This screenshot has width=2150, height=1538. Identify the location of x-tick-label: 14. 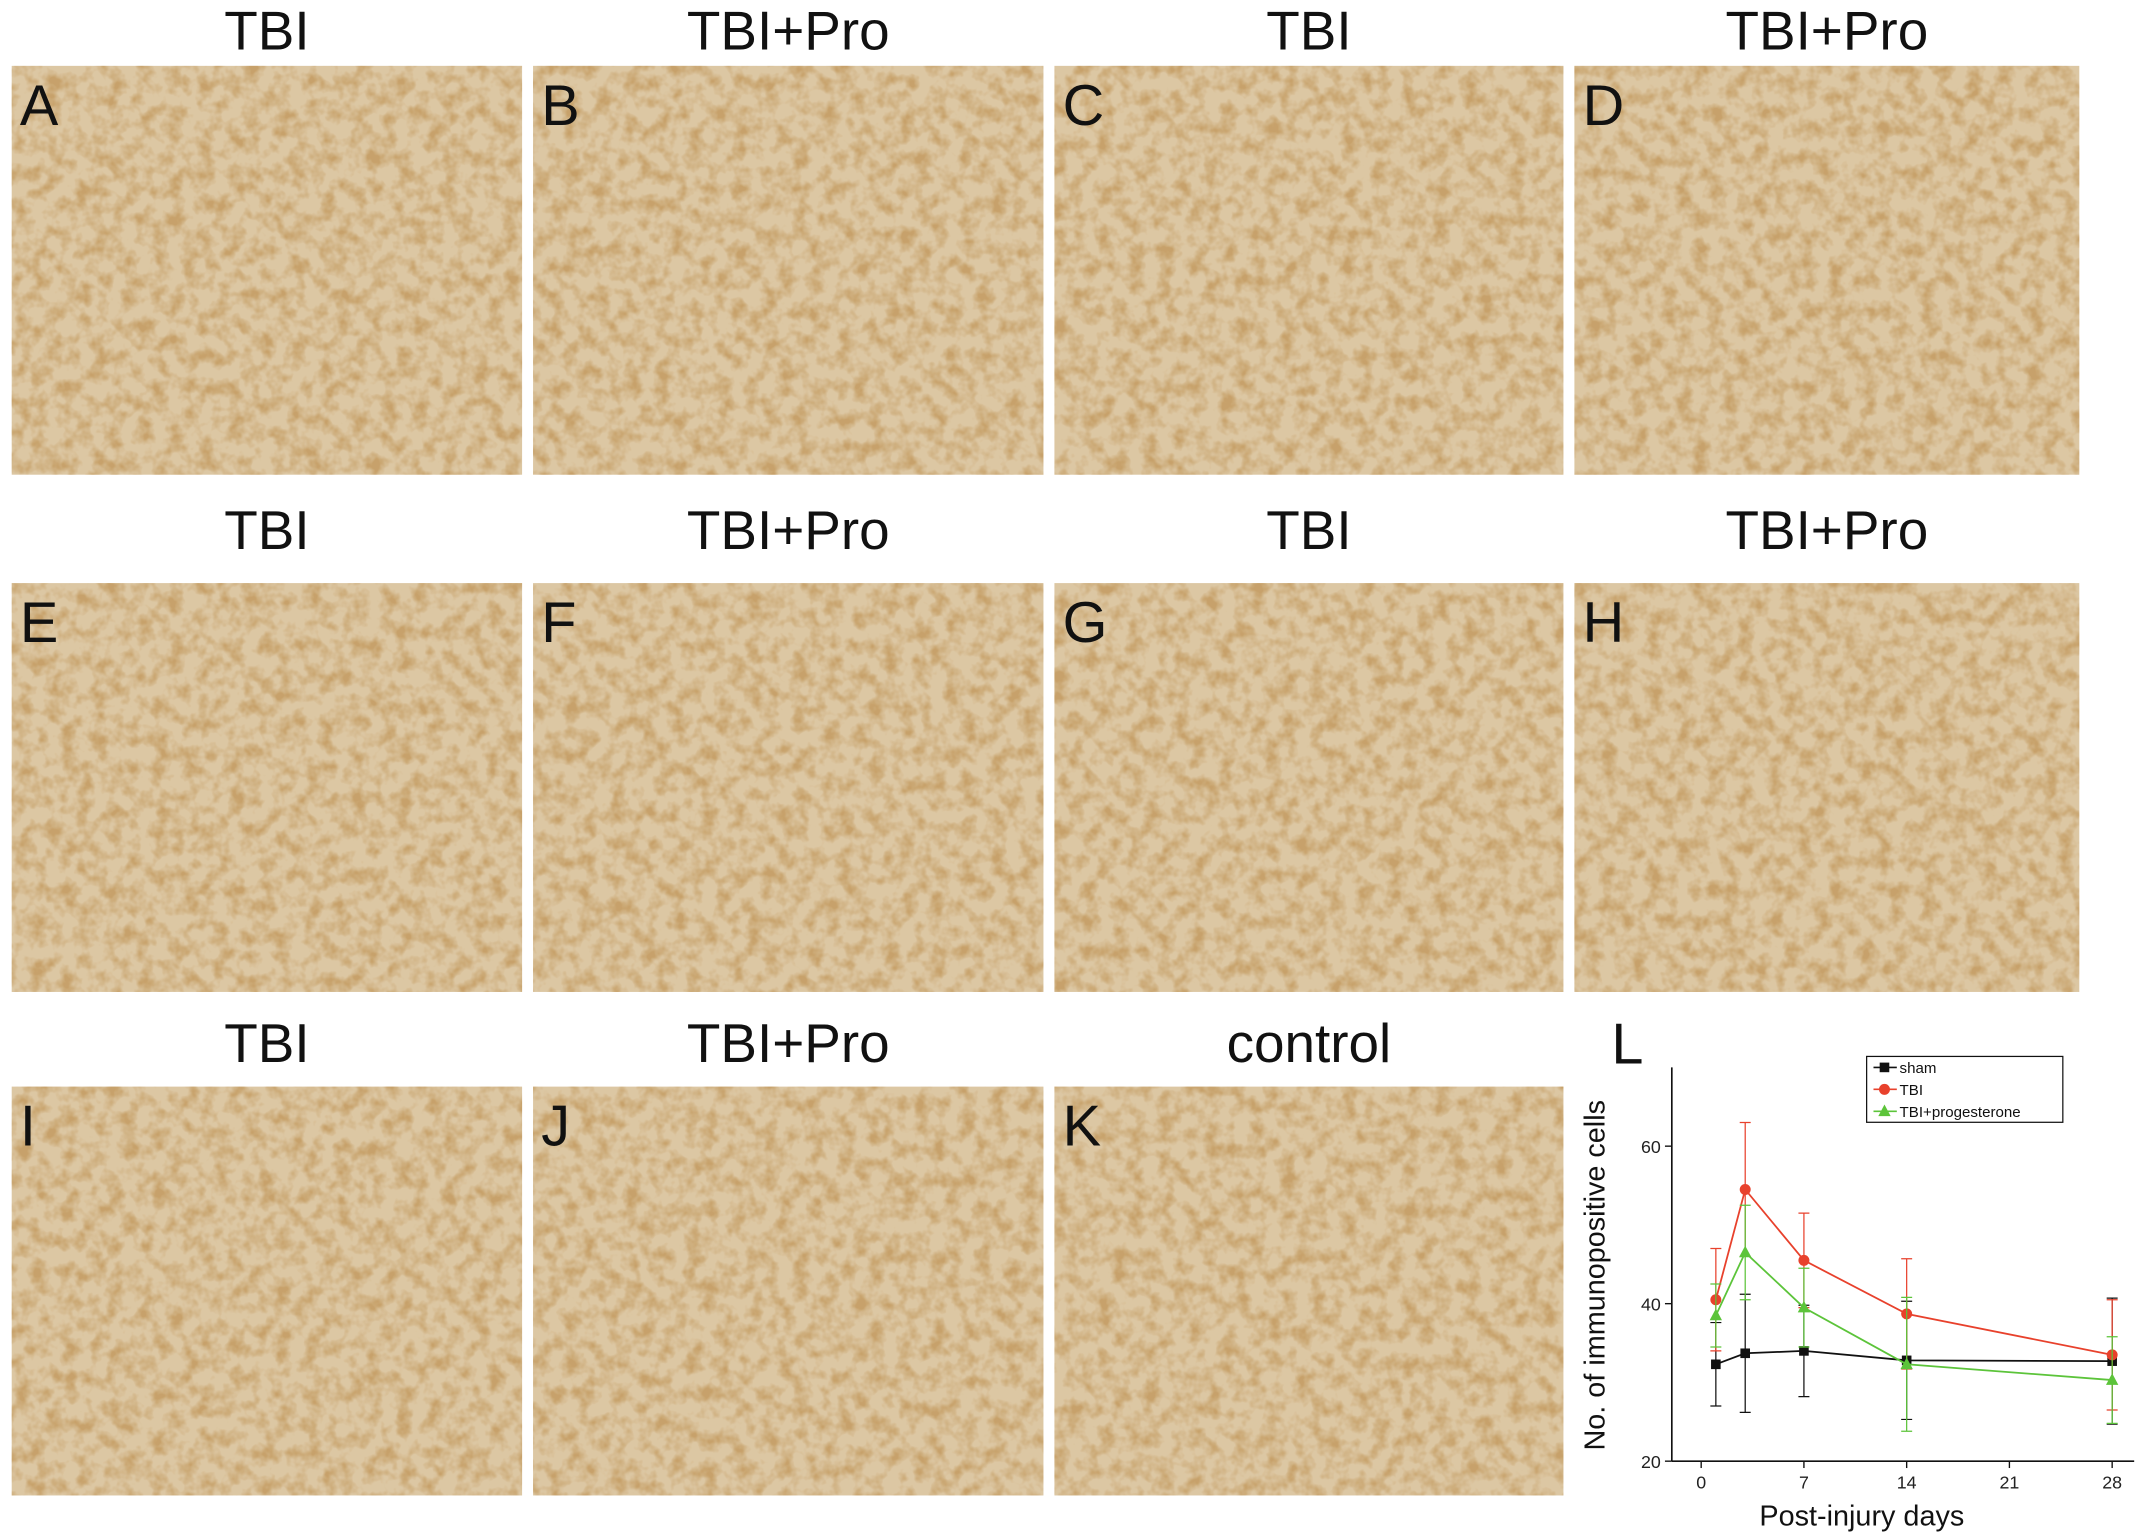
(1907, 1483).